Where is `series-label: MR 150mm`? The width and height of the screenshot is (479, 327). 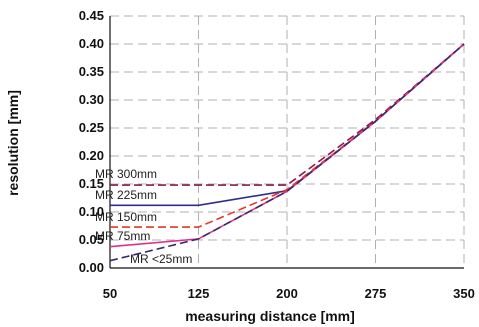
series-label: MR 150mm is located at coordinates (126, 217).